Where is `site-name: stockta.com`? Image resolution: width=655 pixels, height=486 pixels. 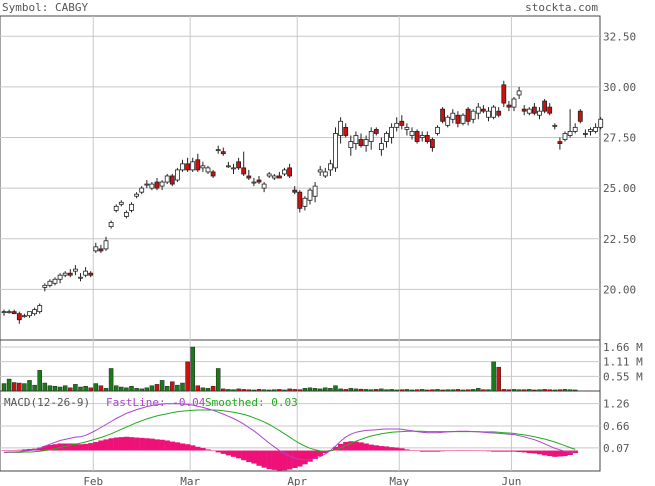 site-name: stockta.com is located at coordinates (561, 7).